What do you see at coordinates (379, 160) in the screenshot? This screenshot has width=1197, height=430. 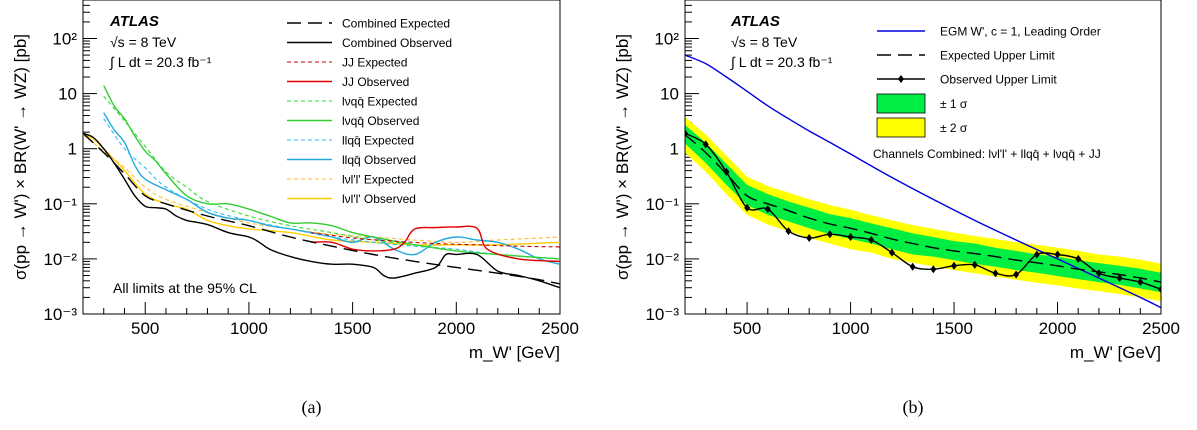 I see `legend-label: llqq̄ Observed` at bounding box center [379, 160].